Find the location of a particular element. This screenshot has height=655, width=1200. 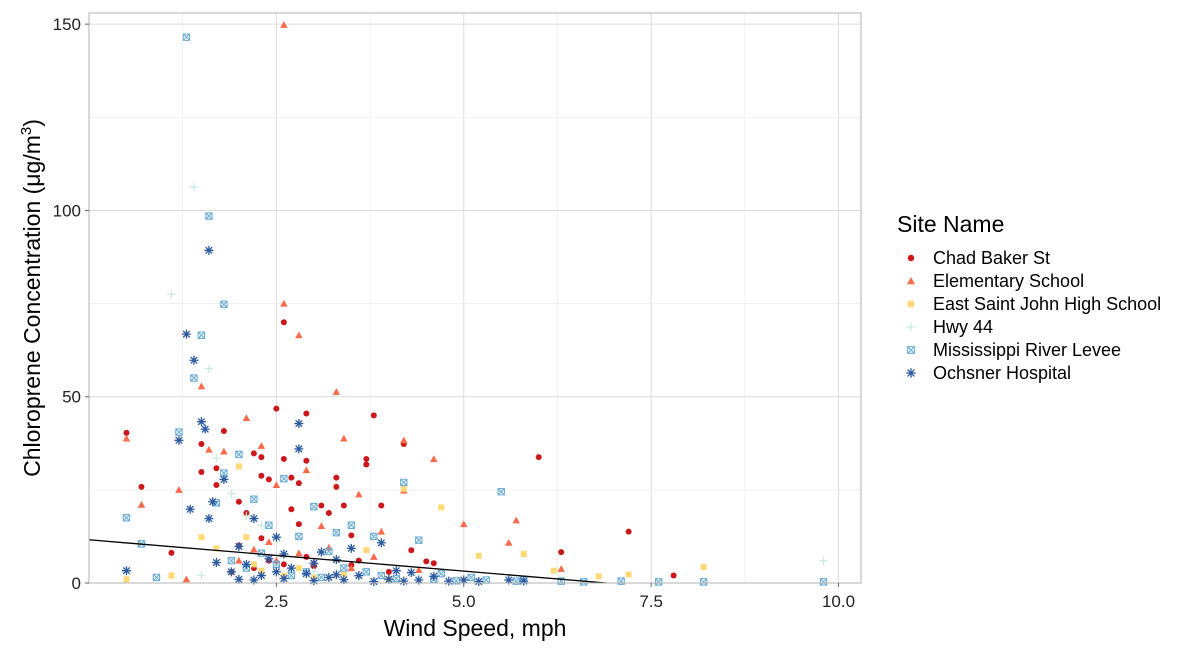

legend-label: East Saint John High School is located at coordinates (1047, 304).